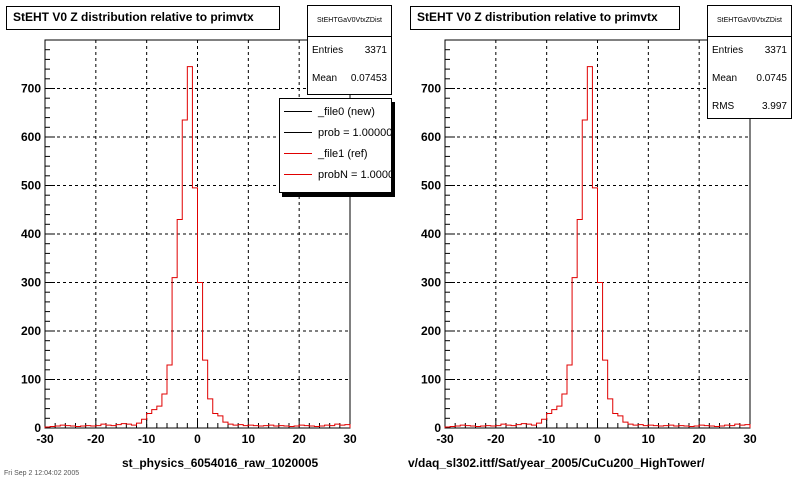 Image resolution: width=800 pixels, height=480 pixels. Describe the element at coordinates (431, 89) in the screenshot. I see `right-y-tick-label-7: 700` at that location.